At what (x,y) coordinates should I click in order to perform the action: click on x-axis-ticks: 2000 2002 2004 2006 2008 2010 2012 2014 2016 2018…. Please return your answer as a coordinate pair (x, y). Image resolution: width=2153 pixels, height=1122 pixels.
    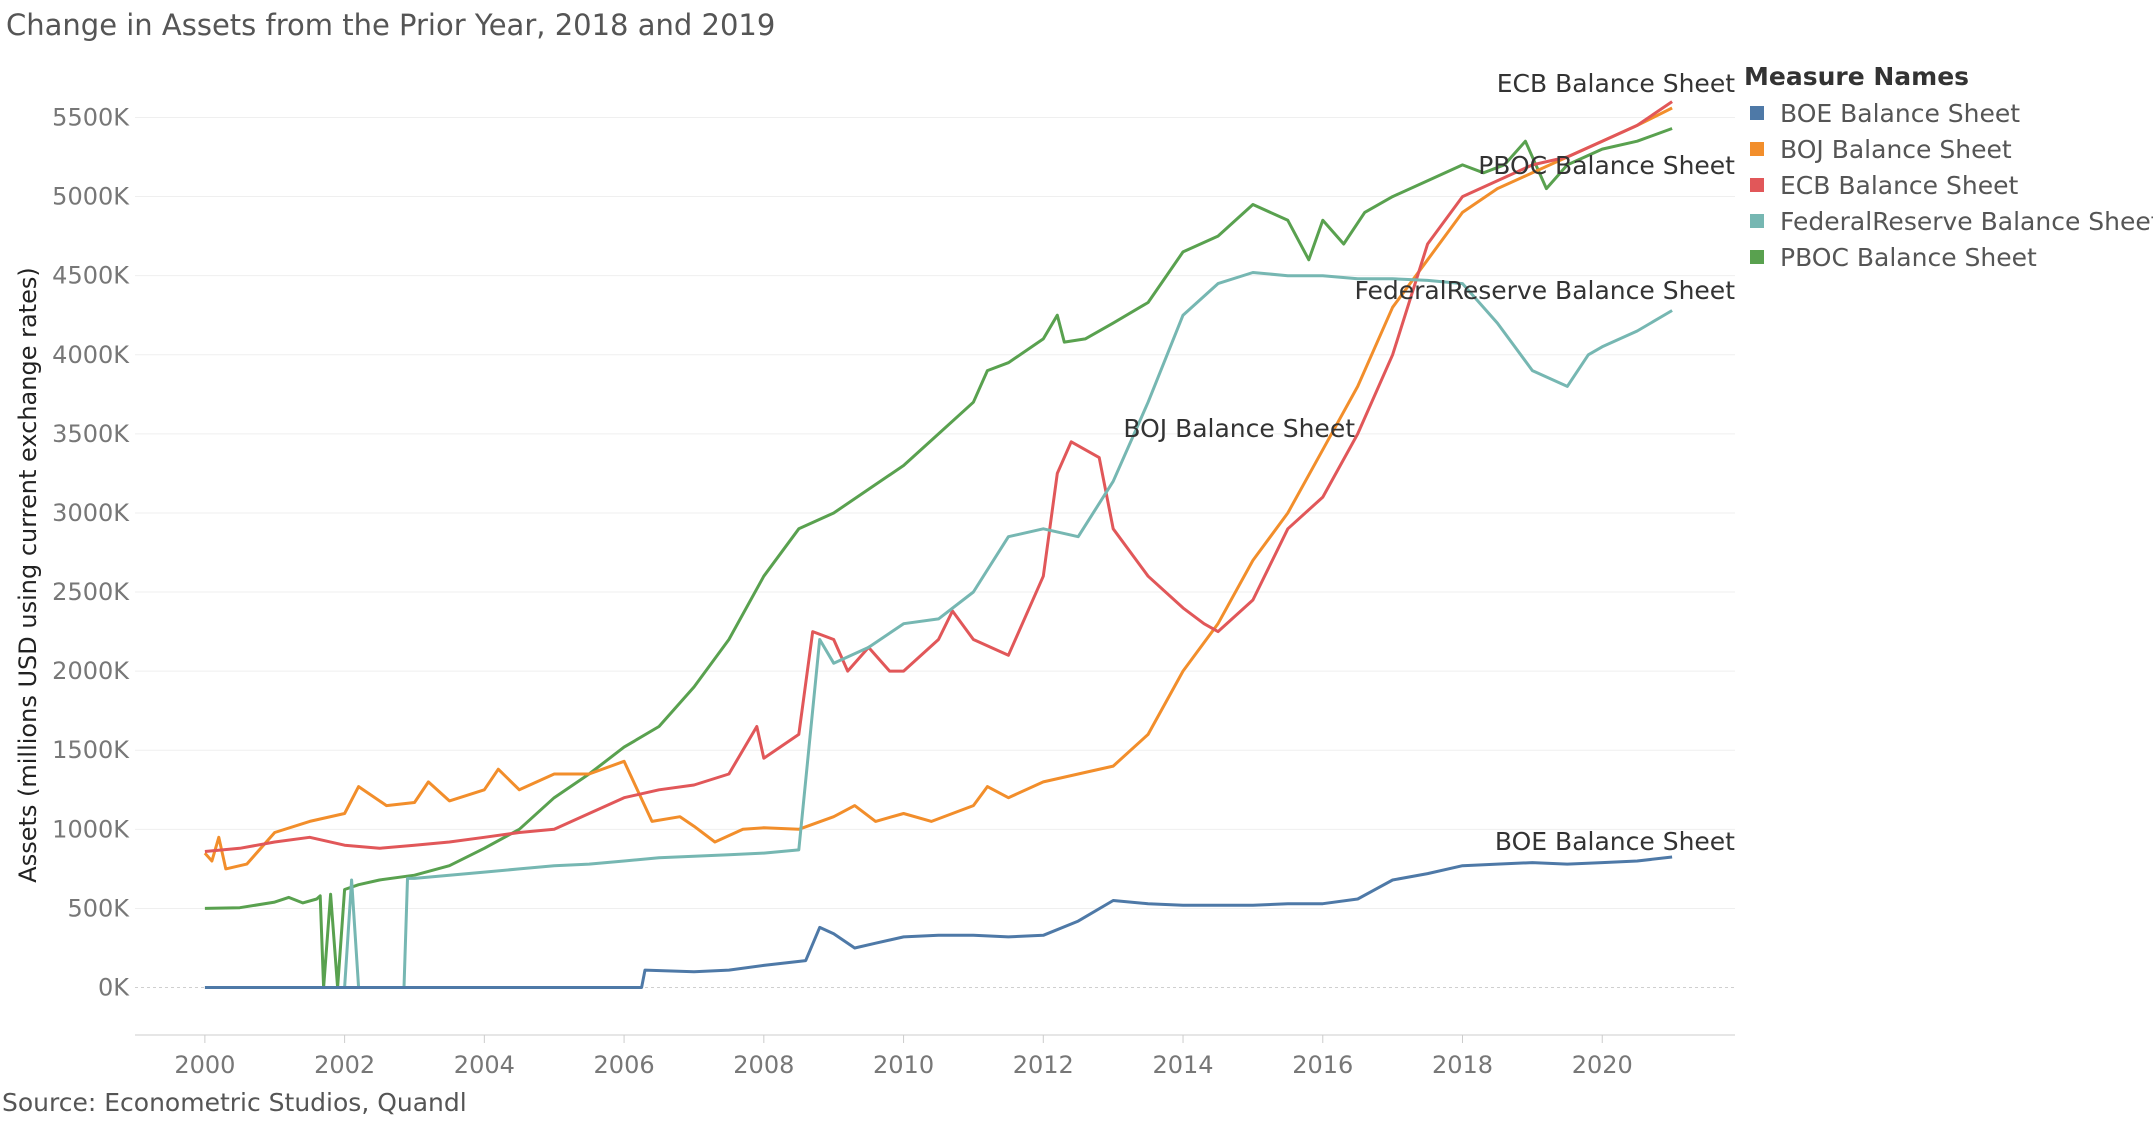
    Looking at the image, I should click on (903, 1057).